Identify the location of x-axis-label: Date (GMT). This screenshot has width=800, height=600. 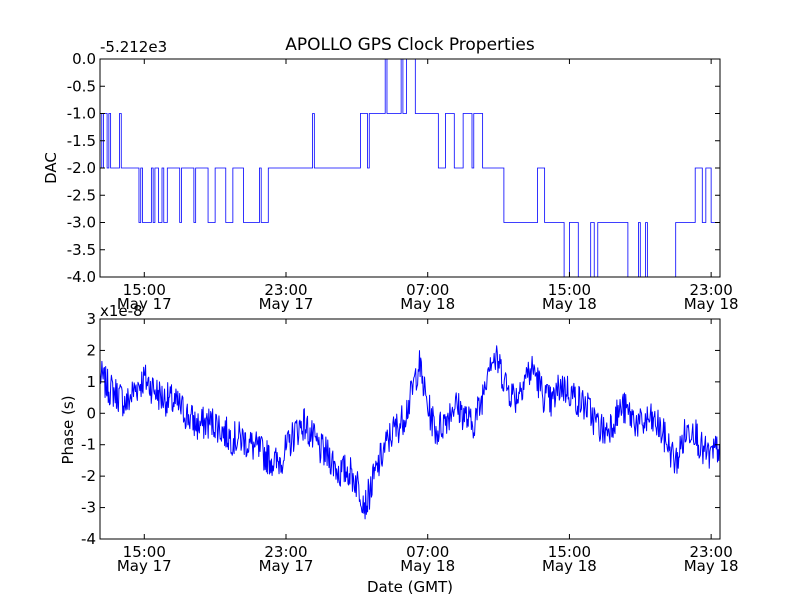
(410, 587).